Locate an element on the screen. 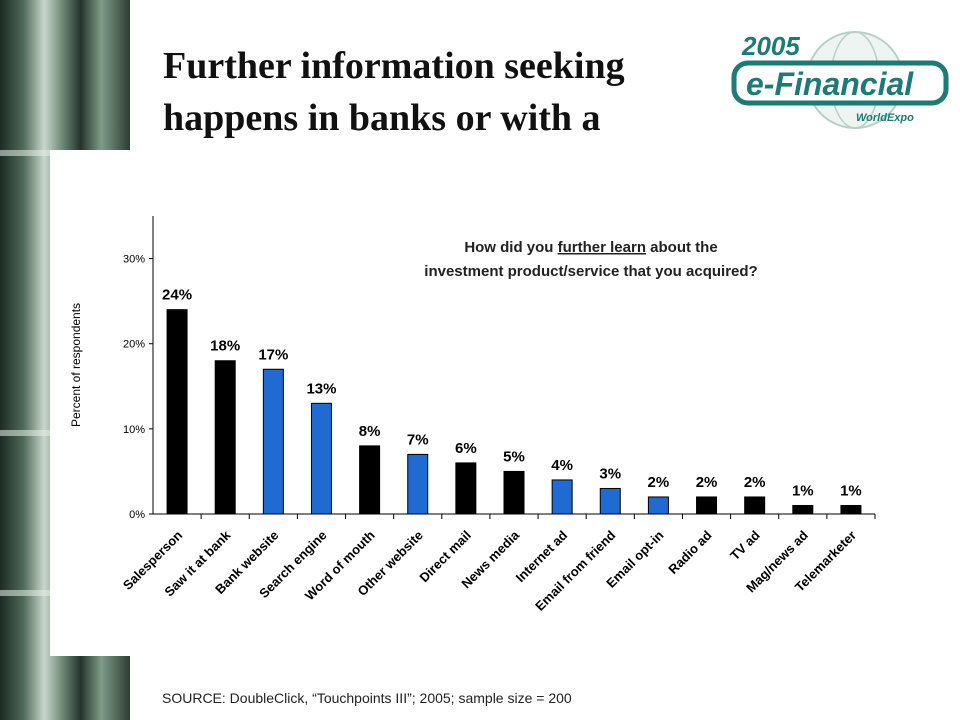 The width and height of the screenshot is (960, 720). data-label: 5% is located at coordinates (514, 456).